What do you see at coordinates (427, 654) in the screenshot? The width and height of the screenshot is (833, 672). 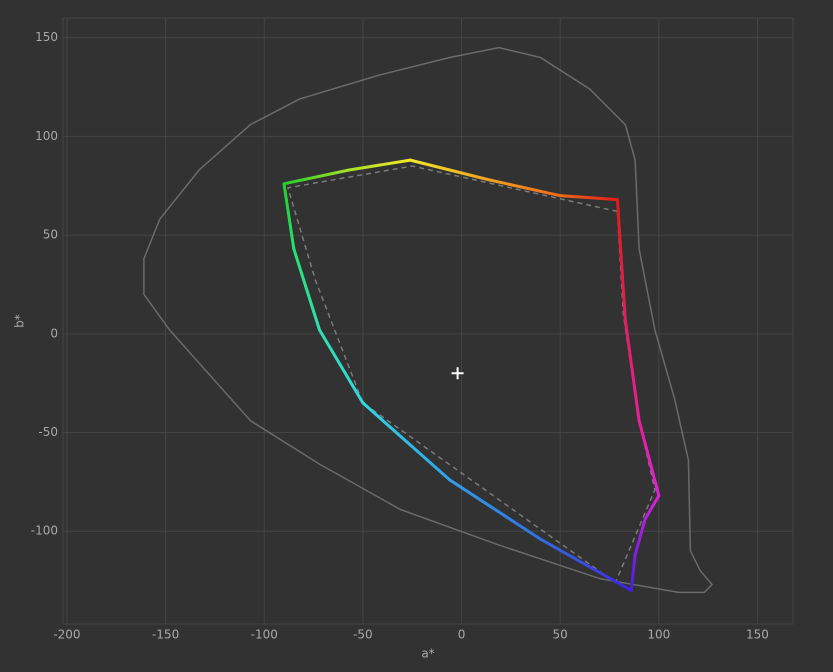 I see `x-axis-label: a*` at bounding box center [427, 654].